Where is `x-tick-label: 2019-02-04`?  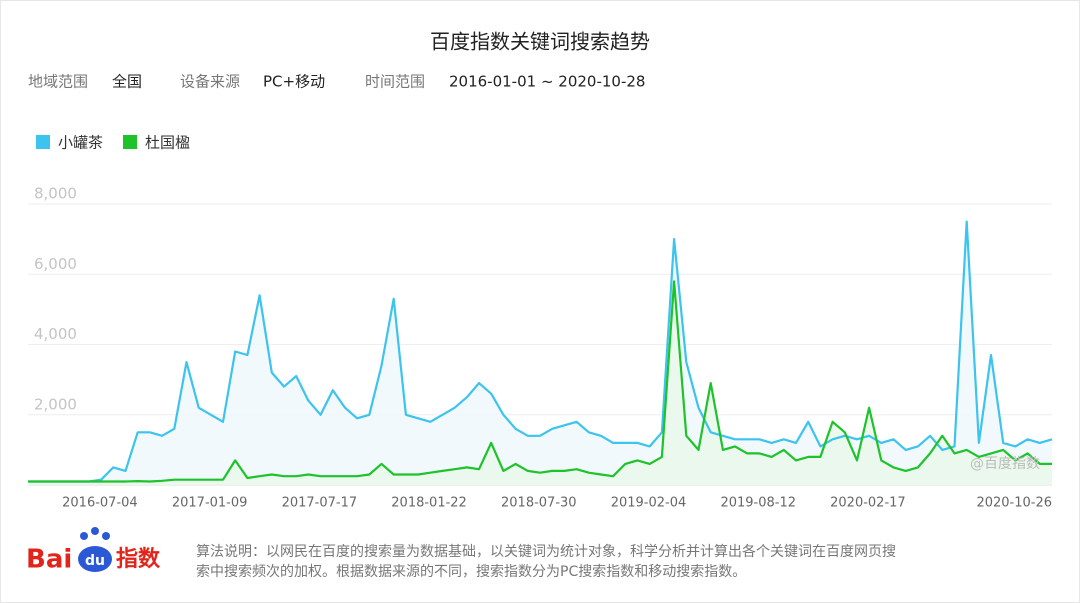 x-tick-label: 2019-02-04 is located at coordinates (649, 503).